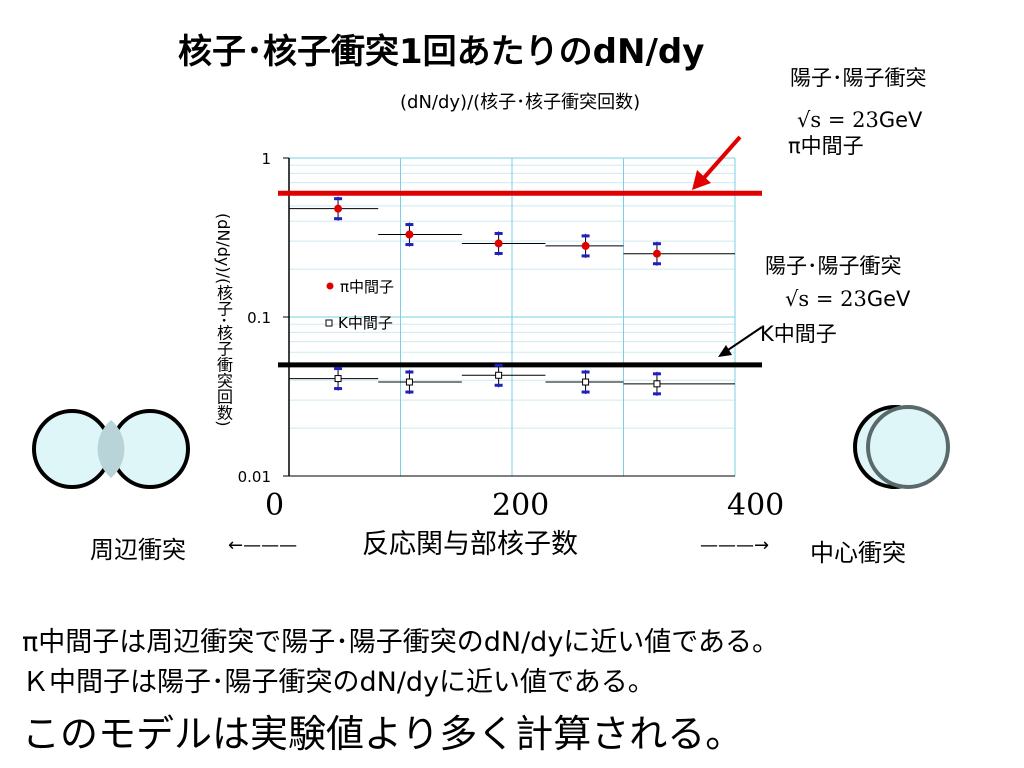 This screenshot has height=768, width=1024. I want to click on y-tick-label-2: 1, so click(266, 159).